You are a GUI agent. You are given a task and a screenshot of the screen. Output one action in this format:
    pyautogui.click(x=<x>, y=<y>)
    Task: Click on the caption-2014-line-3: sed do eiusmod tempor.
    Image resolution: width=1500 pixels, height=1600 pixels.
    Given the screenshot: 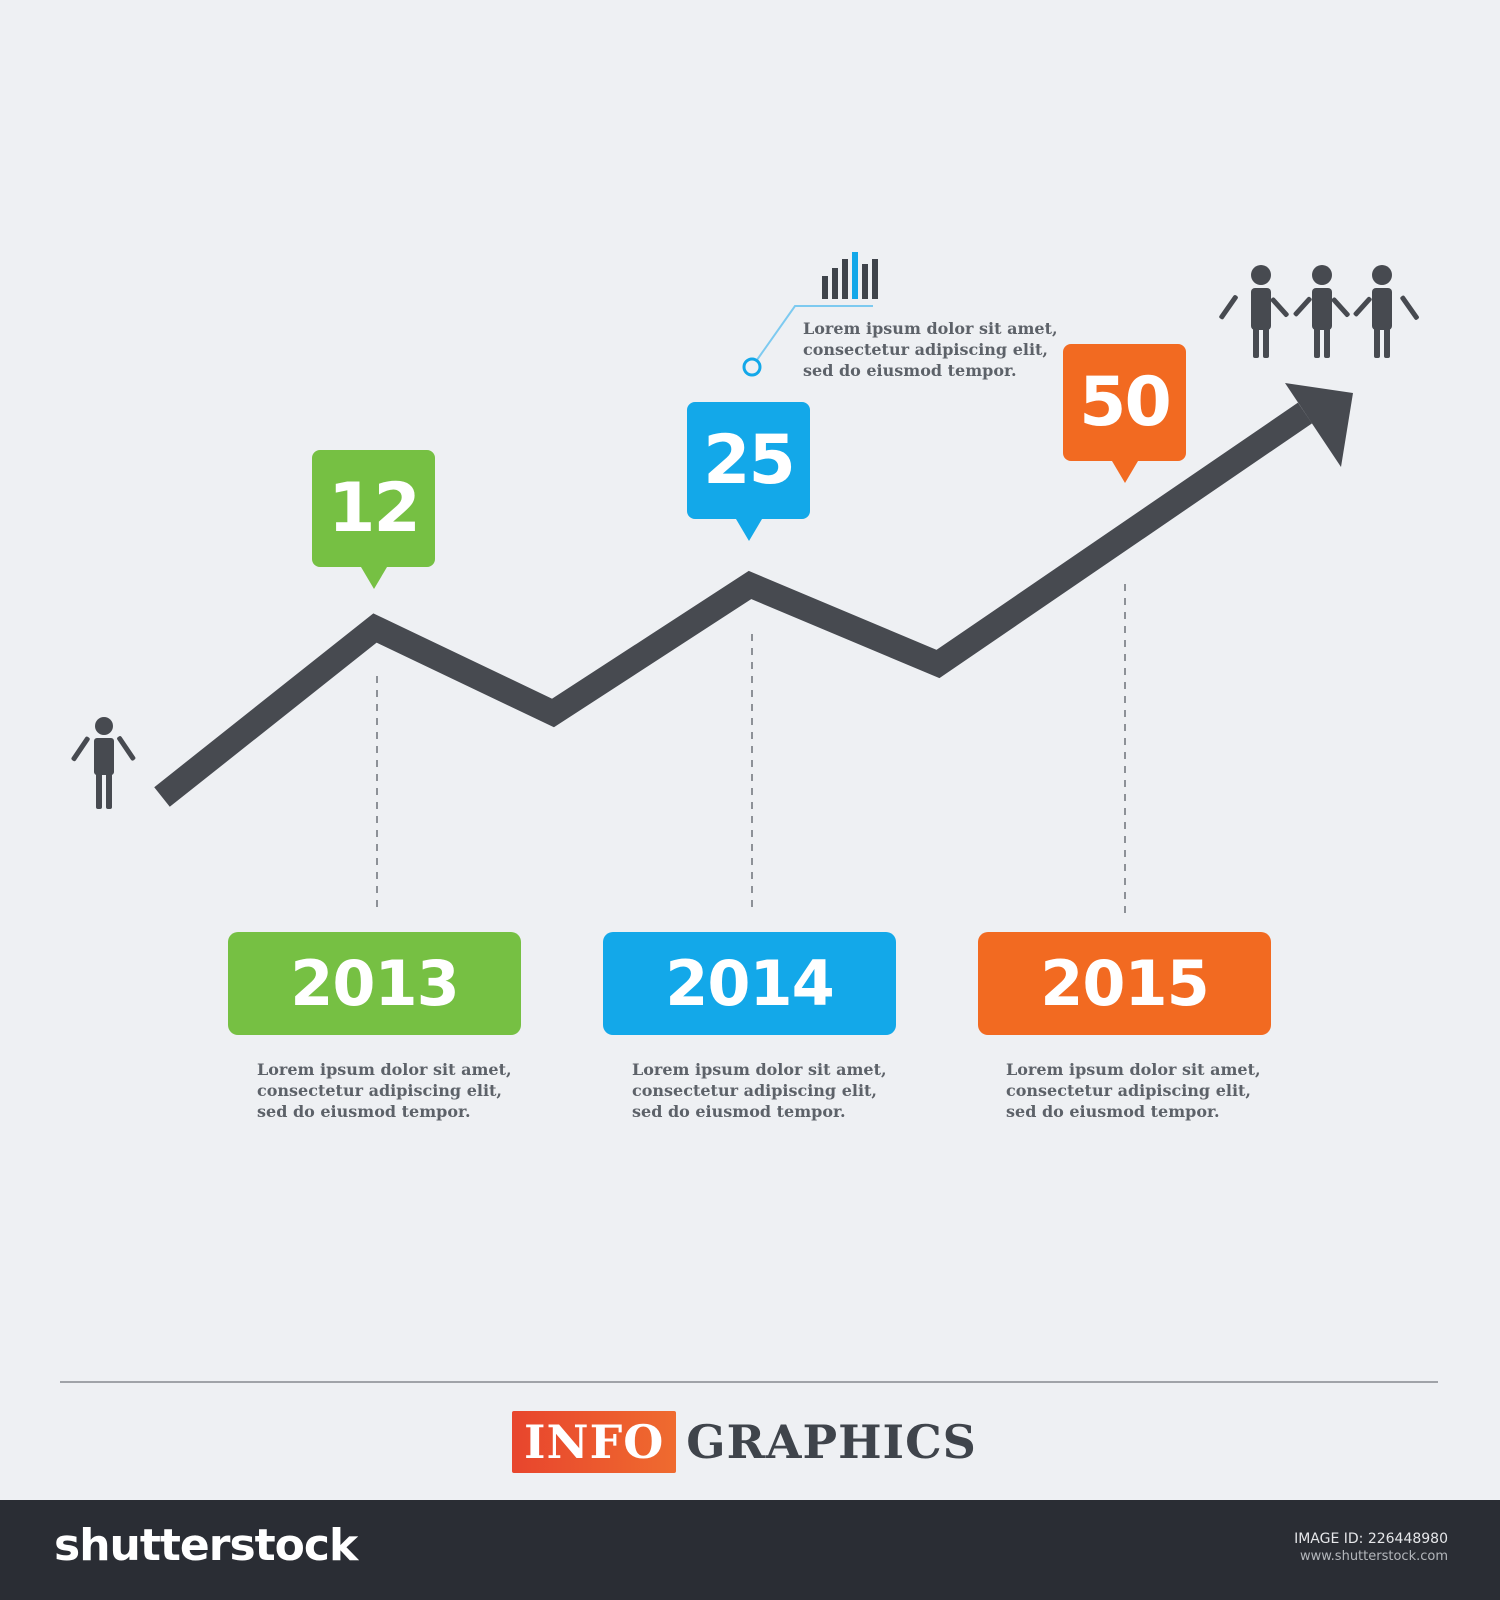 What is the action you would take?
    pyautogui.click(x=739, y=1111)
    